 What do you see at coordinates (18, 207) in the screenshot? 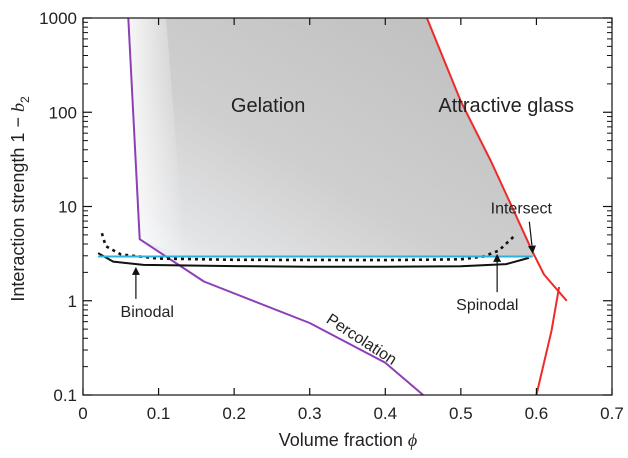
I see `y-axis-title-text: Interaction strength 1 −` at bounding box center [18, 207].